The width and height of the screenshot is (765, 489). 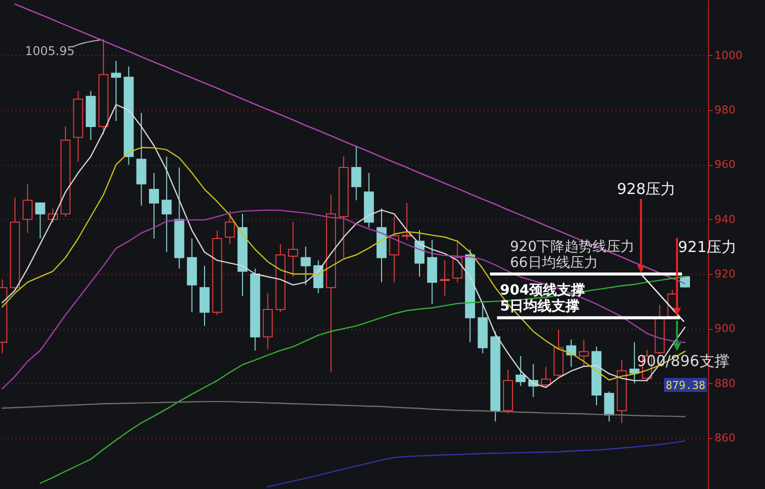 What do you see at coordinates (725, 165) in the screenshot?
I see `y-tick-label: 960` at bounding box center [725, 165].